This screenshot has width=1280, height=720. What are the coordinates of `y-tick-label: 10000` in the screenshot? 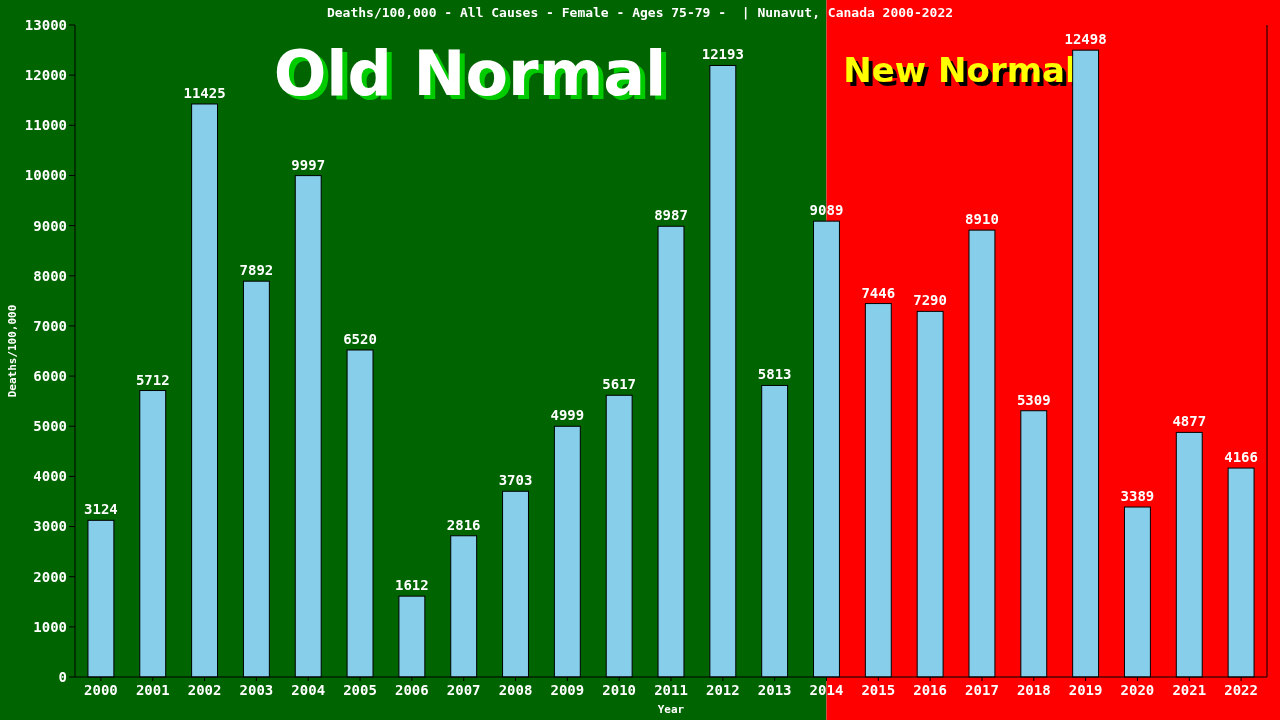 It's located at (45, 175).